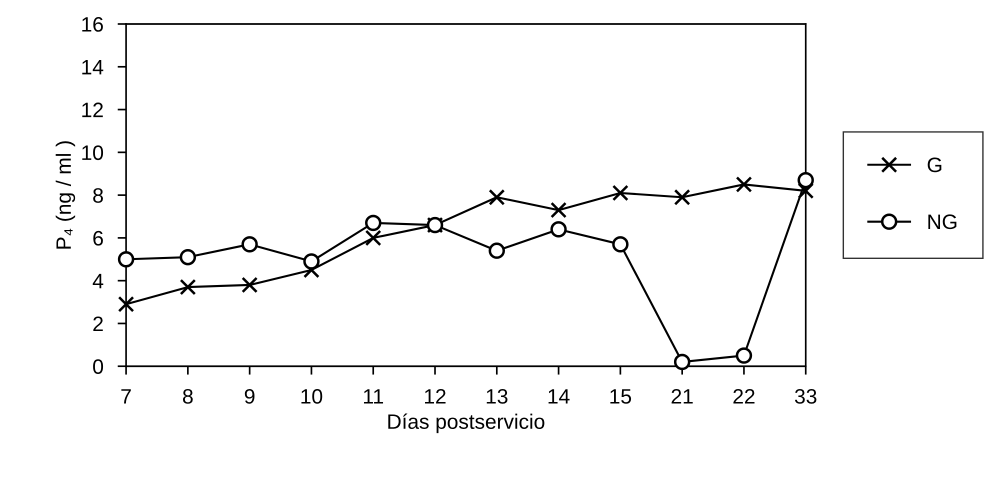 The width and height of the screenshot is (985, 480). I want to click on y-tick-label: 12, so click(92, 110).